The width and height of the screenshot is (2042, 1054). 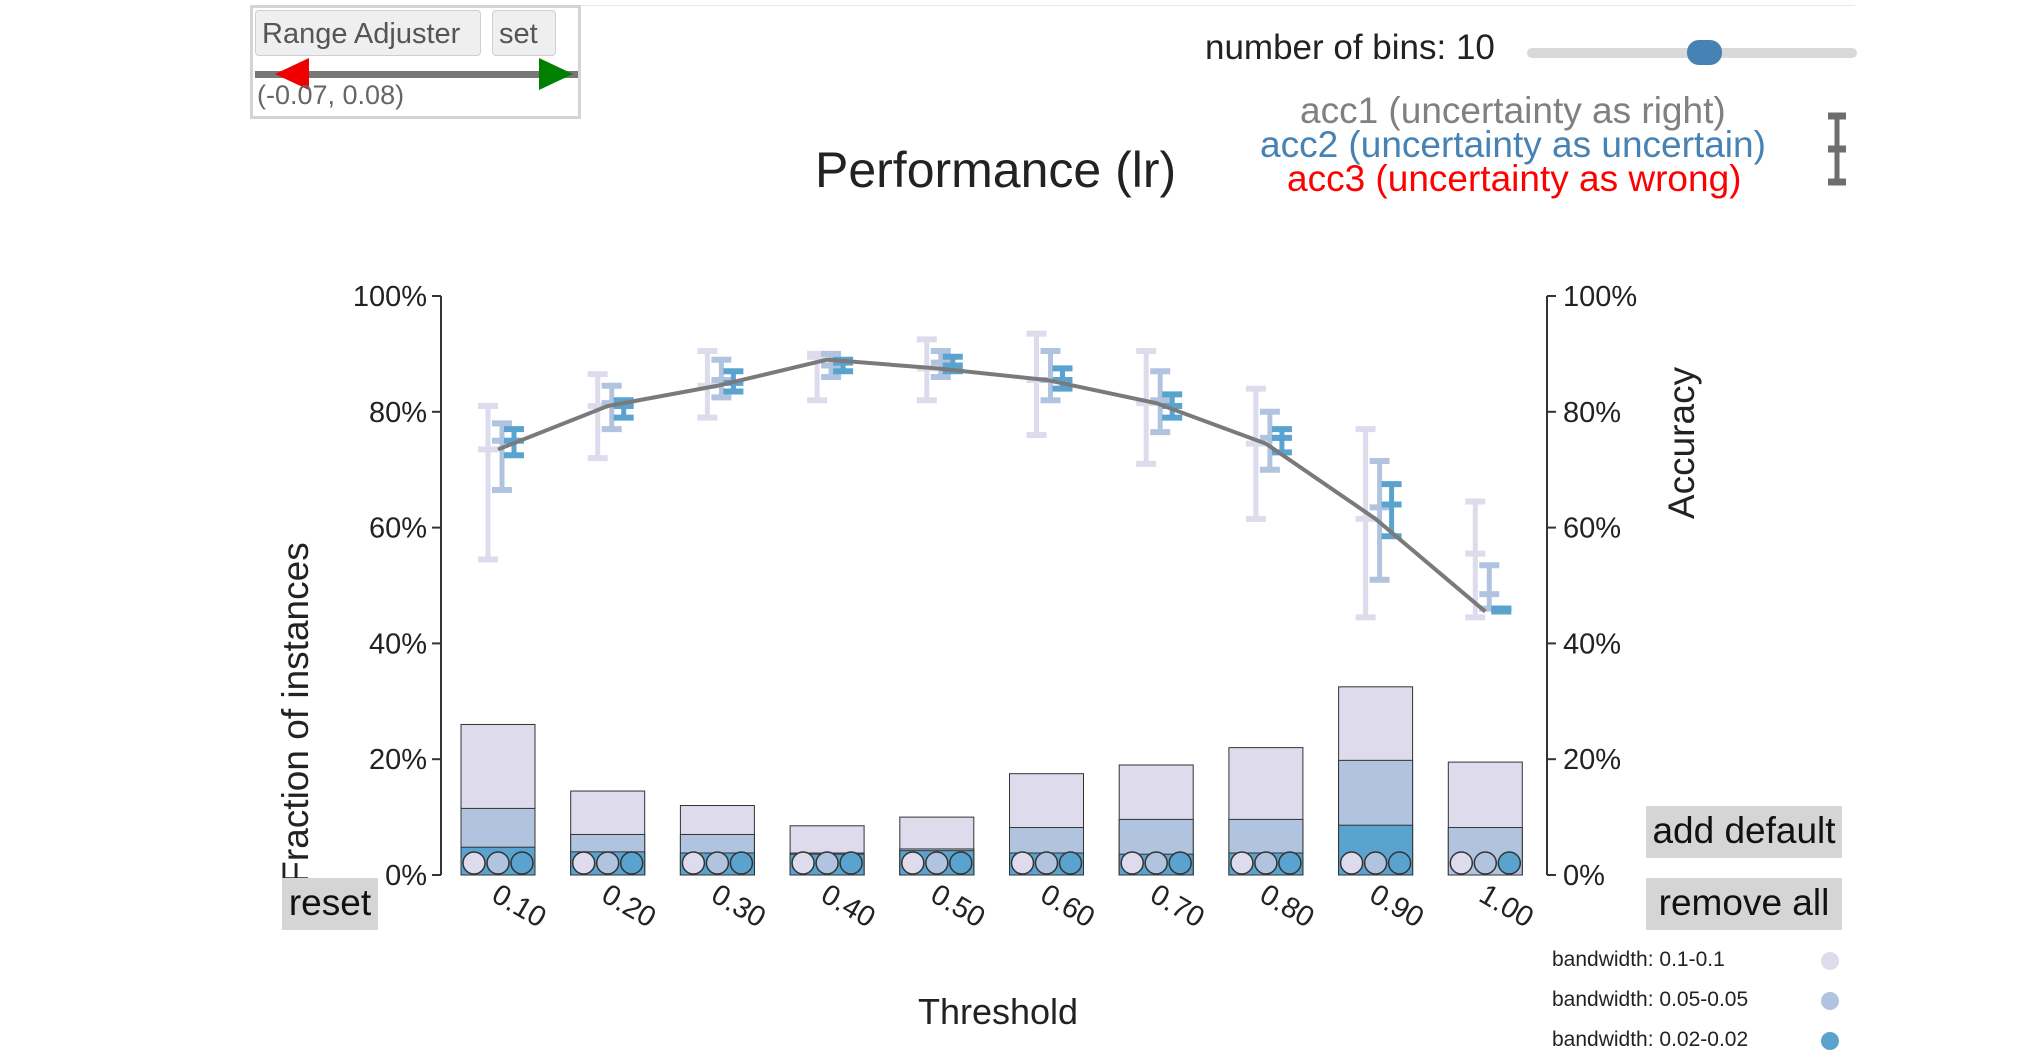 I want to click on bandwidth-legend-label-1: bandwidth: 0.1-0.1, so click(x=1638, y=959).